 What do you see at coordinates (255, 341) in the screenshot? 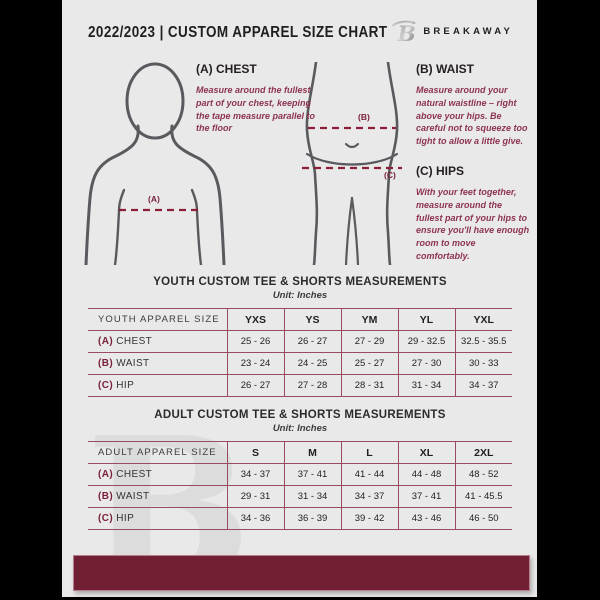
I see `measurement-cell: 25 - 26` at bounding box center [255, 341].